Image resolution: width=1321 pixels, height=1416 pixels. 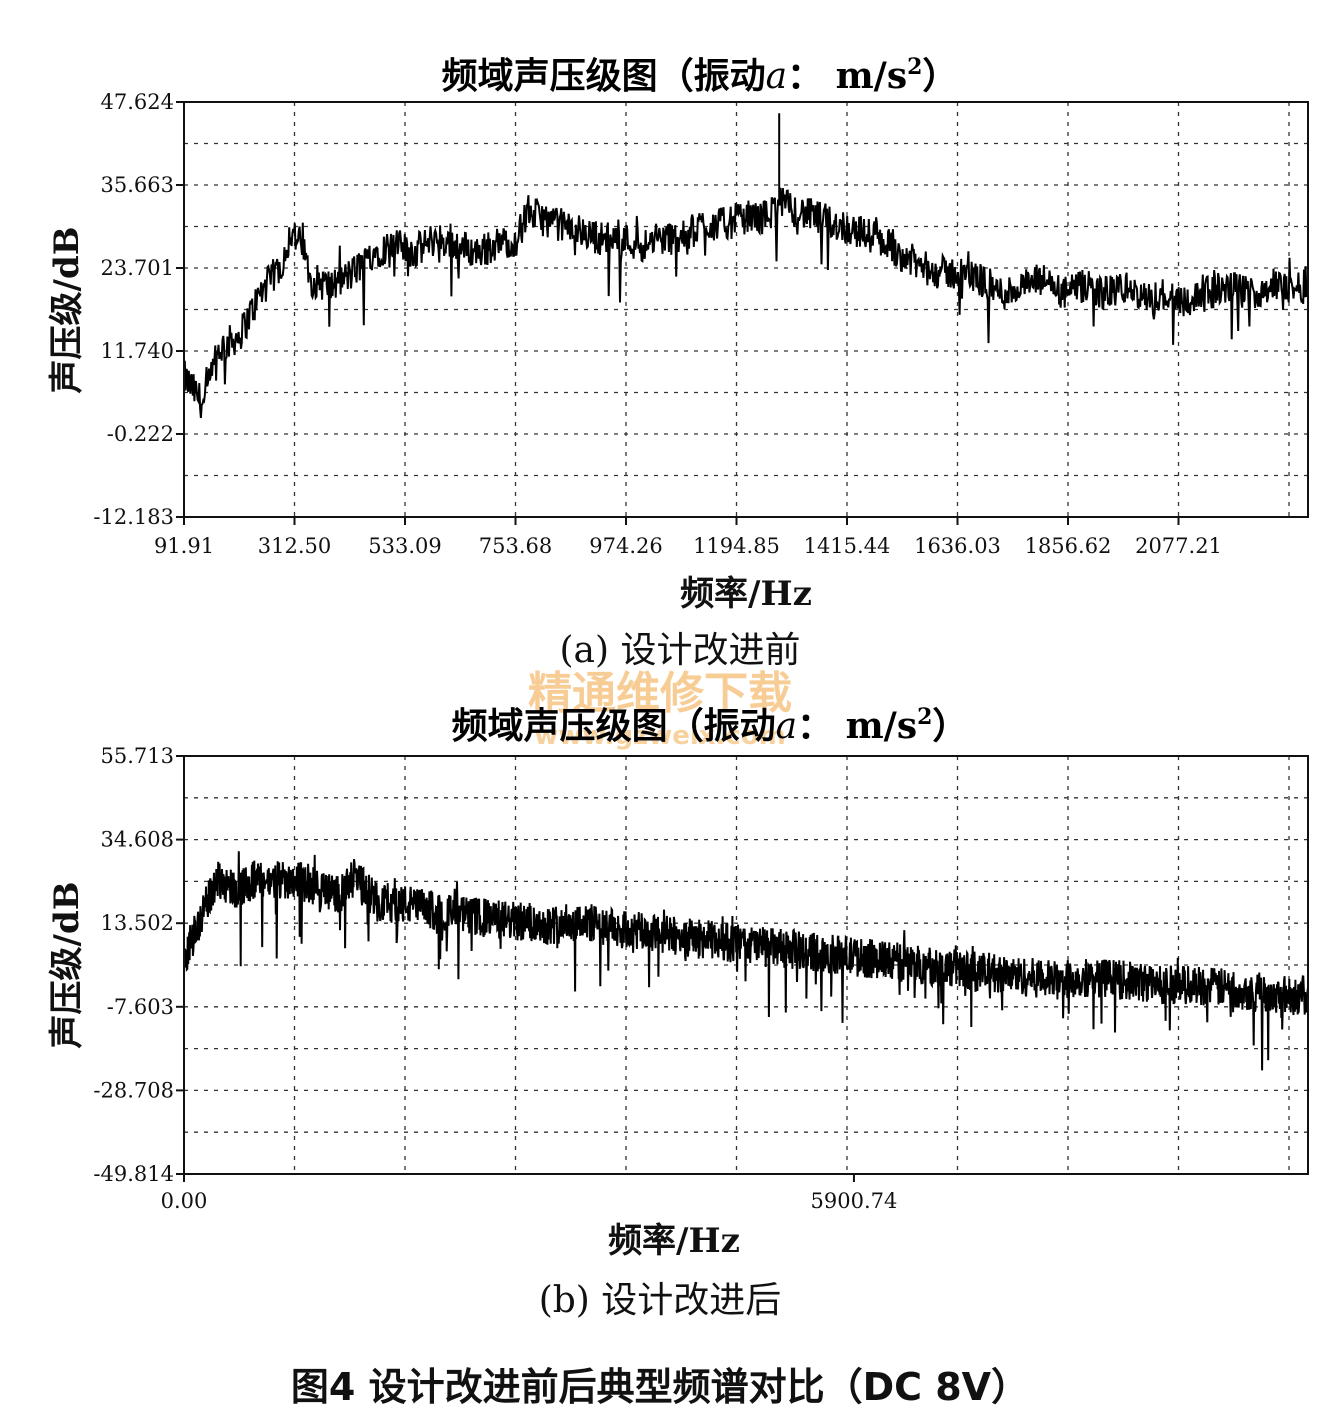 I want to click on x-tick-label: 5900.74, so click(x=854, y=1201).